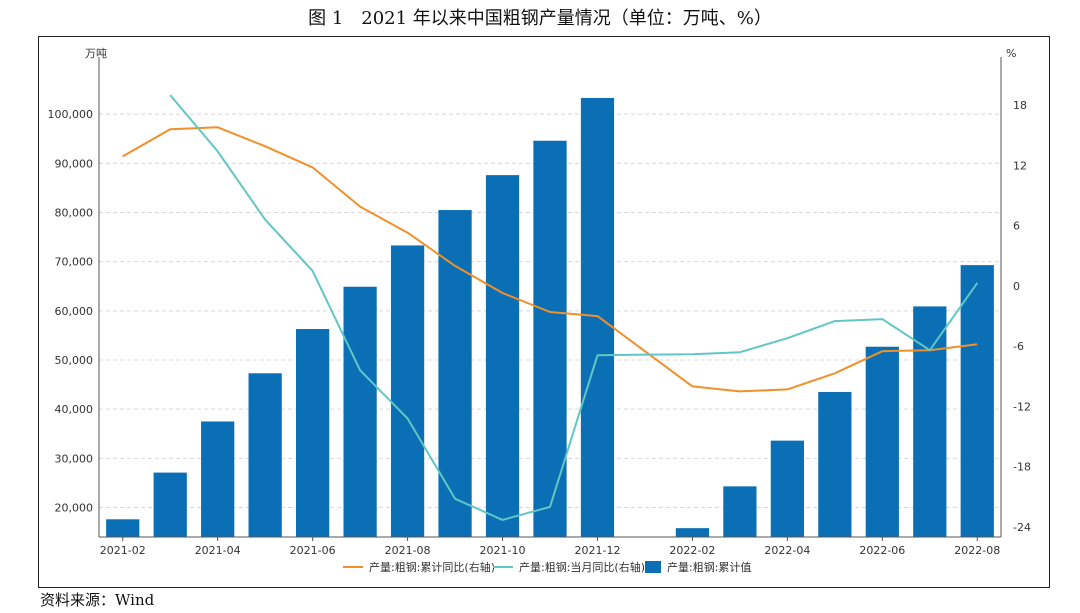 The height and width of the screenshot is (613, 1080). I want to click on x-tick-label: 2022-08, so click(977, 550).